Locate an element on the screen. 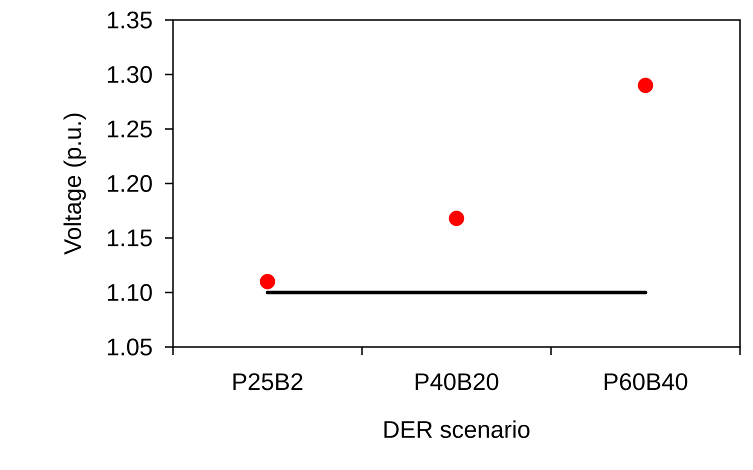  y-tick-label: 1.10 is located at coordinates (130, 292).